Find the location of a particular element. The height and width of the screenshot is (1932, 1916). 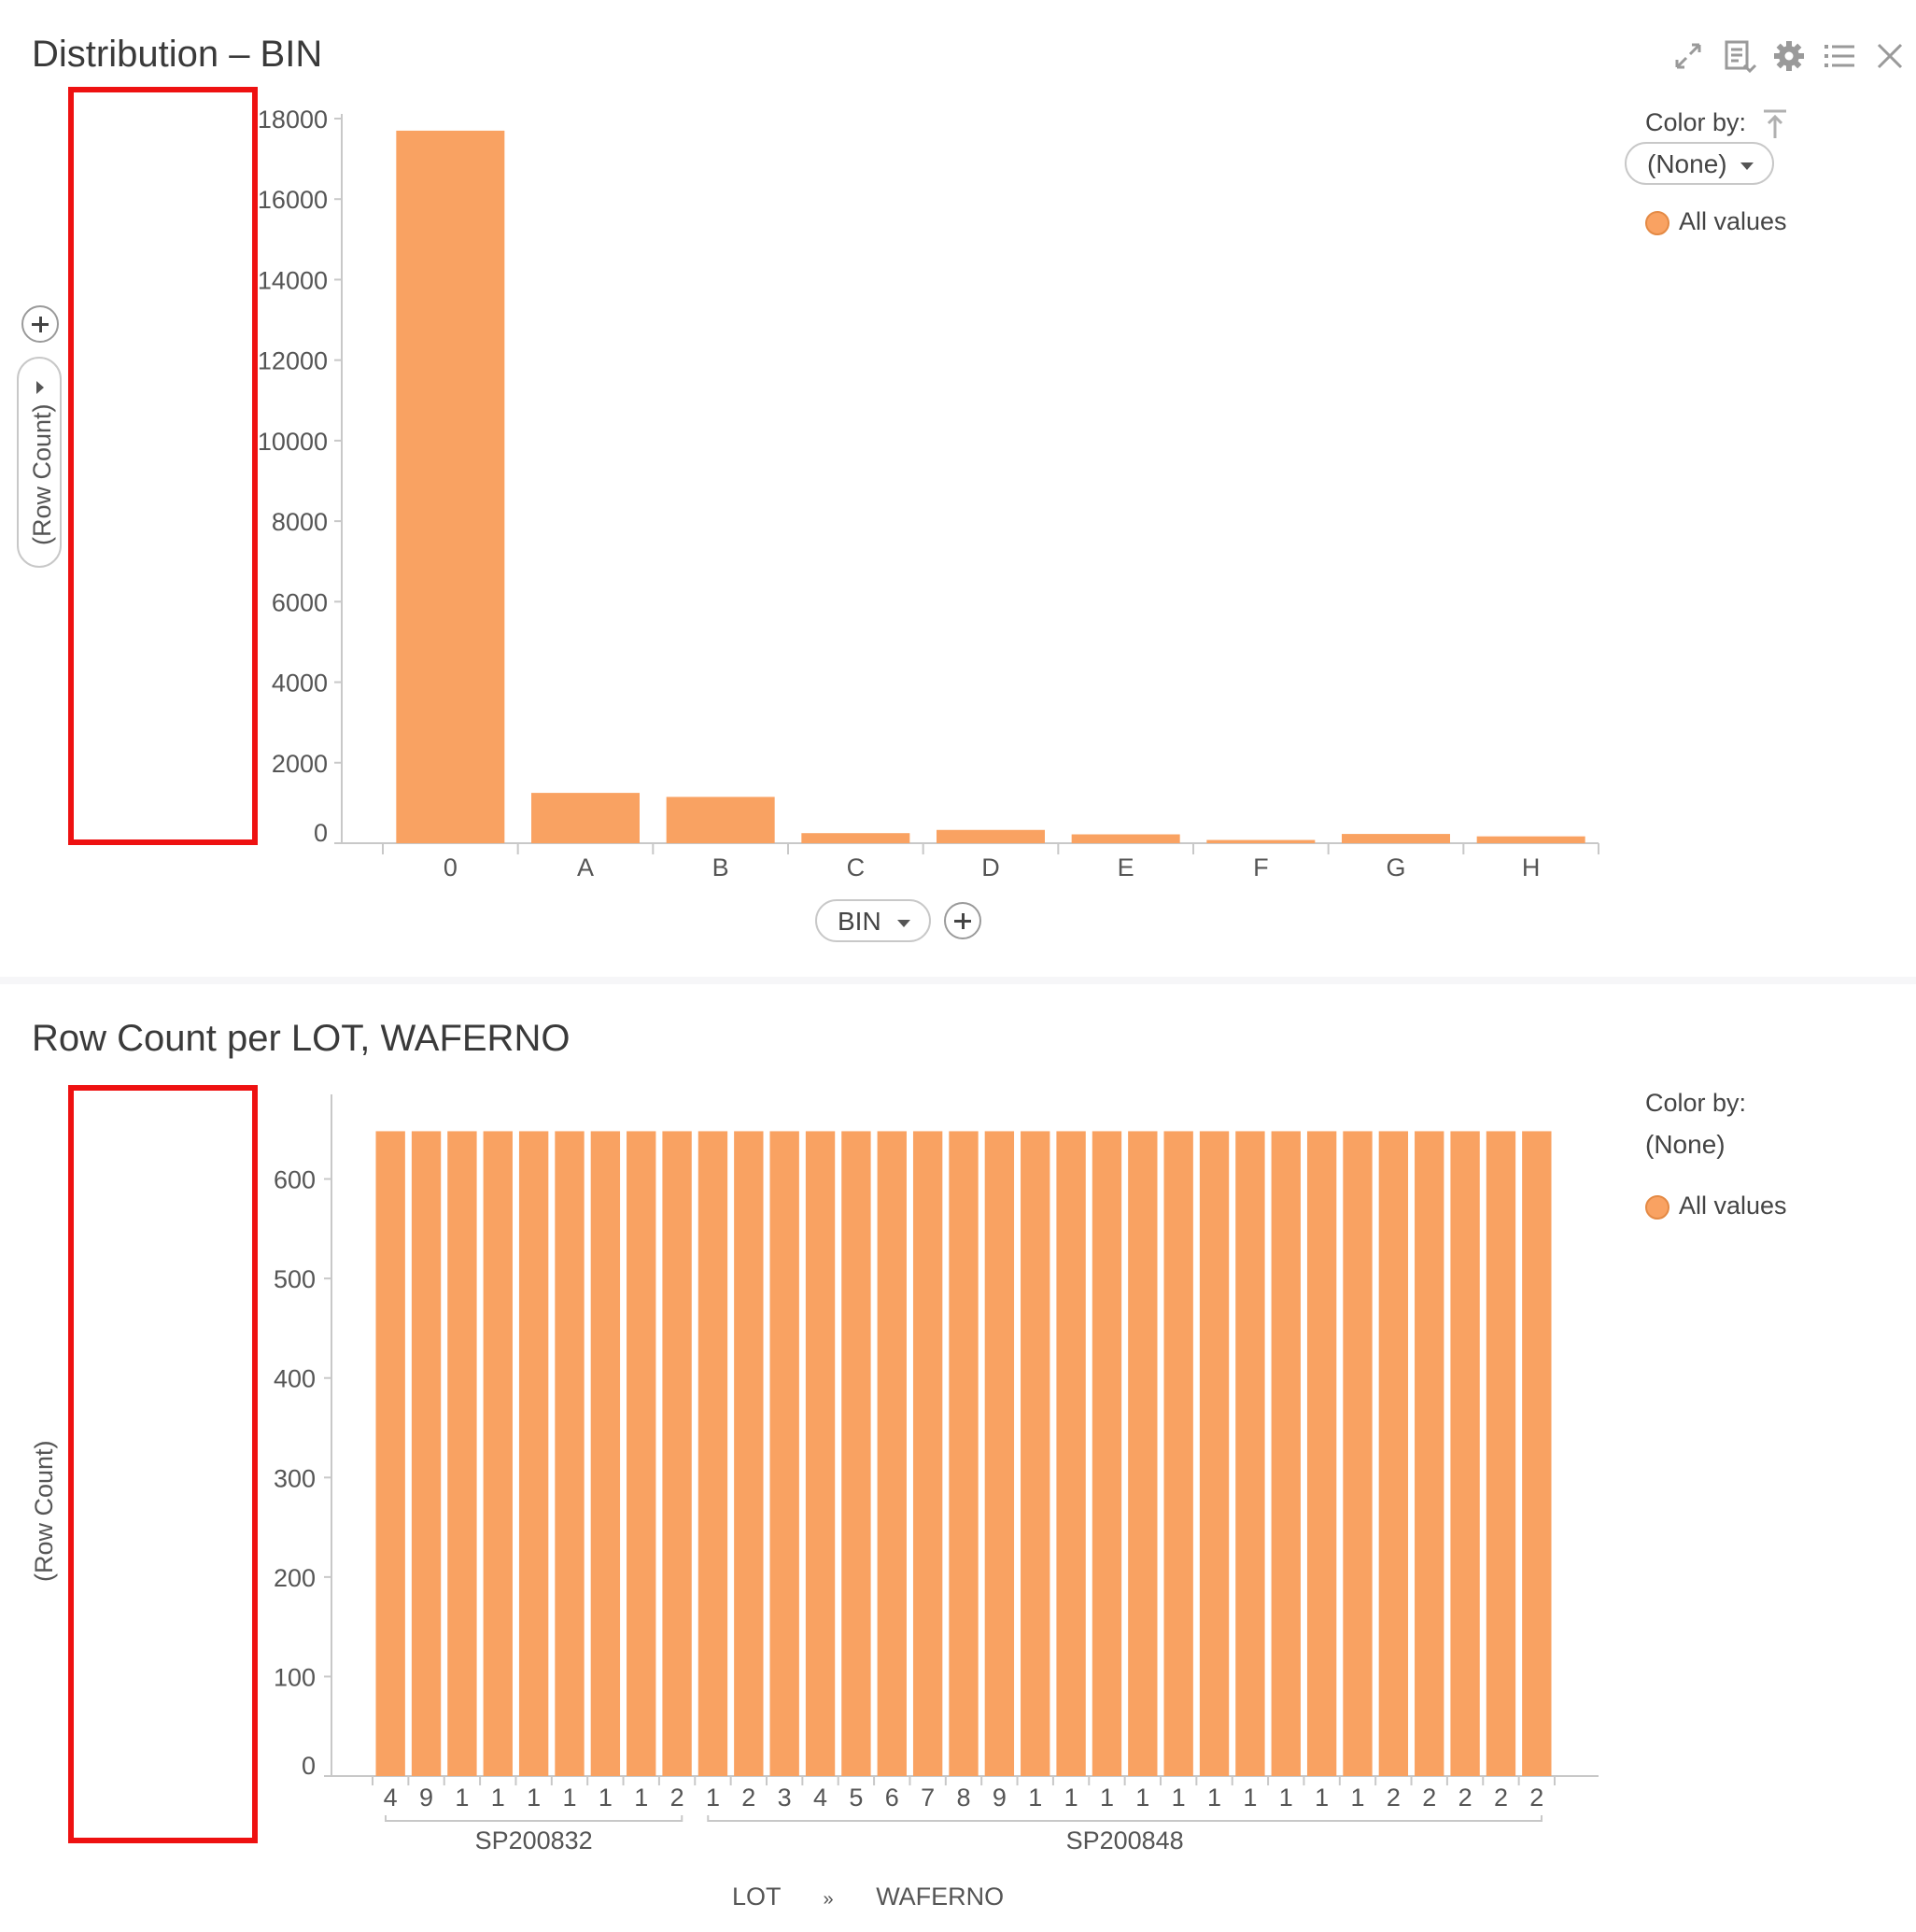

y-tick-label: 200 is located at coordinates (295, 1578).